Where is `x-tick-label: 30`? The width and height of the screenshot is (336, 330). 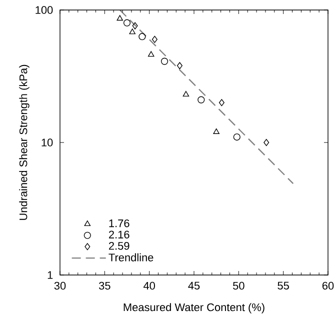
x-tick-label: 30 is located at coordinates (60, 286).